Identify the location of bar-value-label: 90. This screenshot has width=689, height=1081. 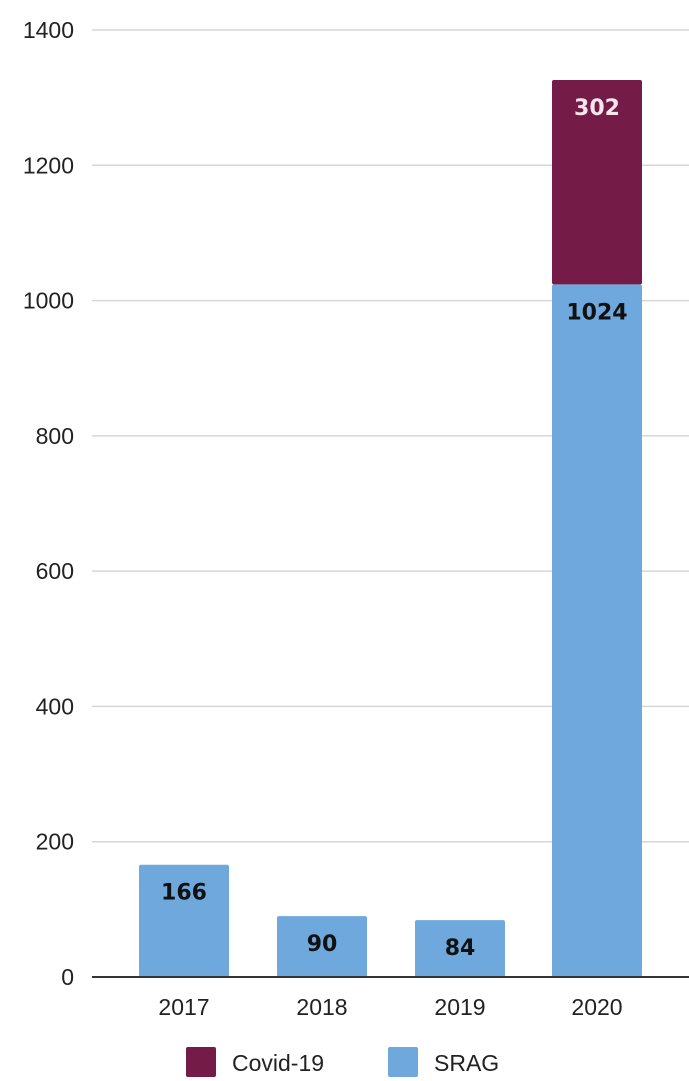
(322, 944).